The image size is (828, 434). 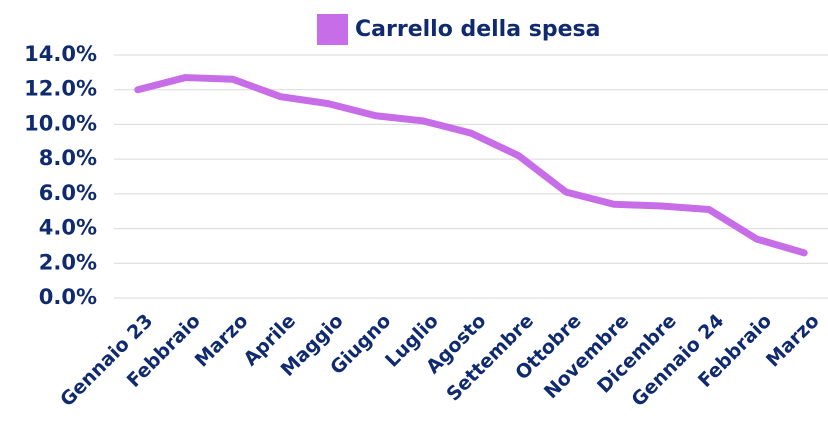 I want to click on y-tick-label: 2.0%, so click(x=68, y=262).